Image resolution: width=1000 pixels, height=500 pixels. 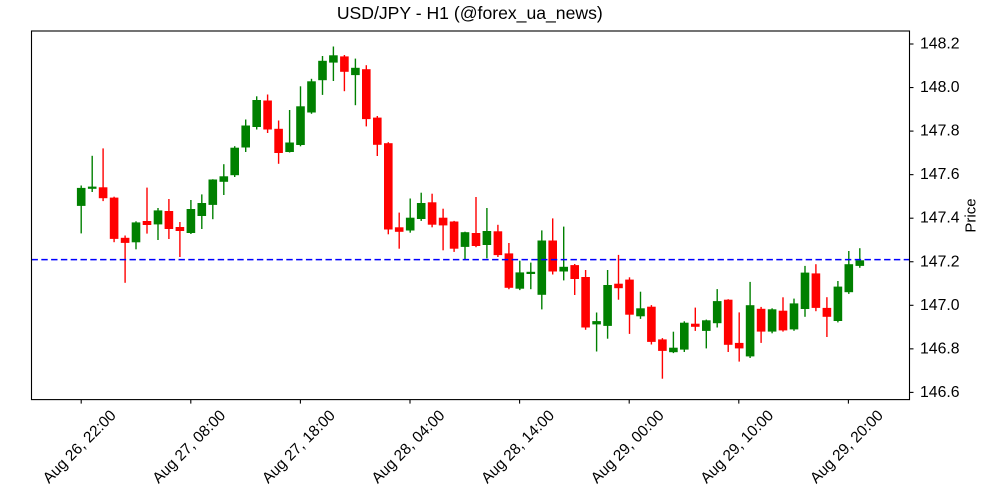 What do you see at coordinates (971, 215) in the screenshot?
I see `svg-text: Price` at bounding box center [971, 215].